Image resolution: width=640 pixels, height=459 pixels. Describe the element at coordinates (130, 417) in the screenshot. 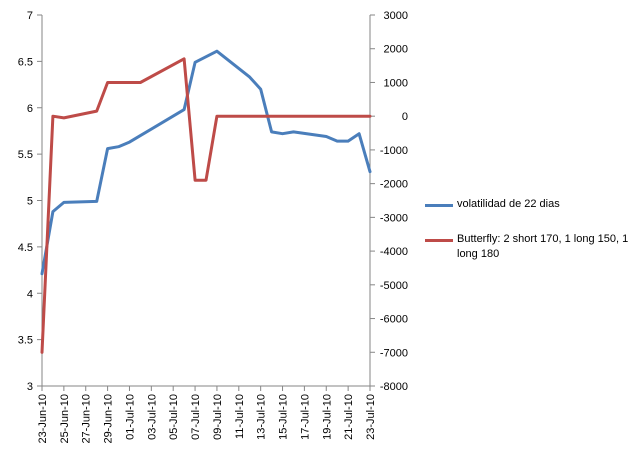

I see `x-tick-label: 01-Jul-10` at that location.